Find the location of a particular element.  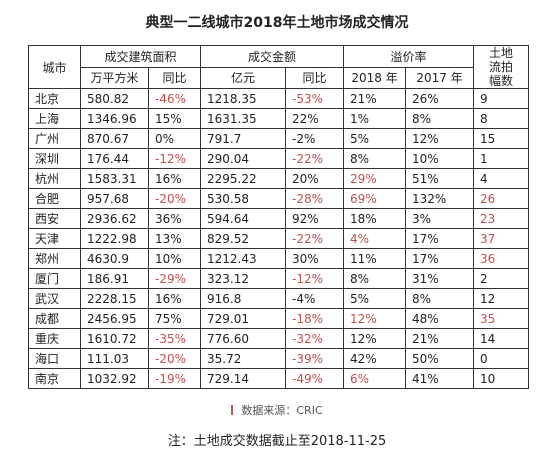

value-cell: 111.03 is located at coordinates (114, 358).